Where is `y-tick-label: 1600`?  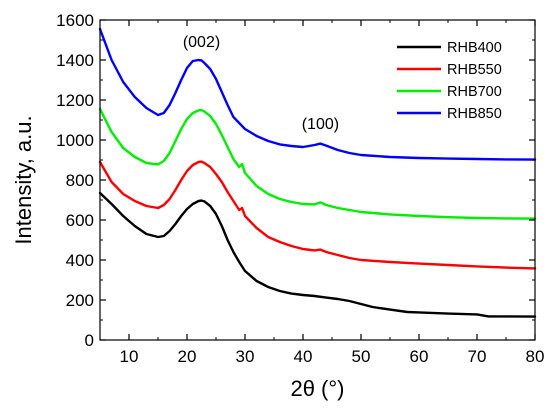
y-tick-label: 1600 is located at coordinates (75, 20).